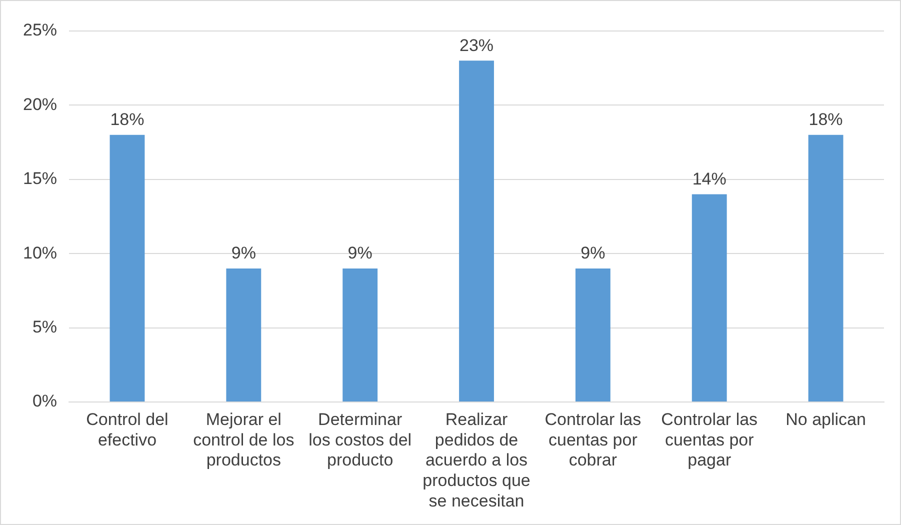 The width and height of the screenshot is (901, 525). I want to click on x-tick-label: Determinar los costos del producto, so click(360, 440).